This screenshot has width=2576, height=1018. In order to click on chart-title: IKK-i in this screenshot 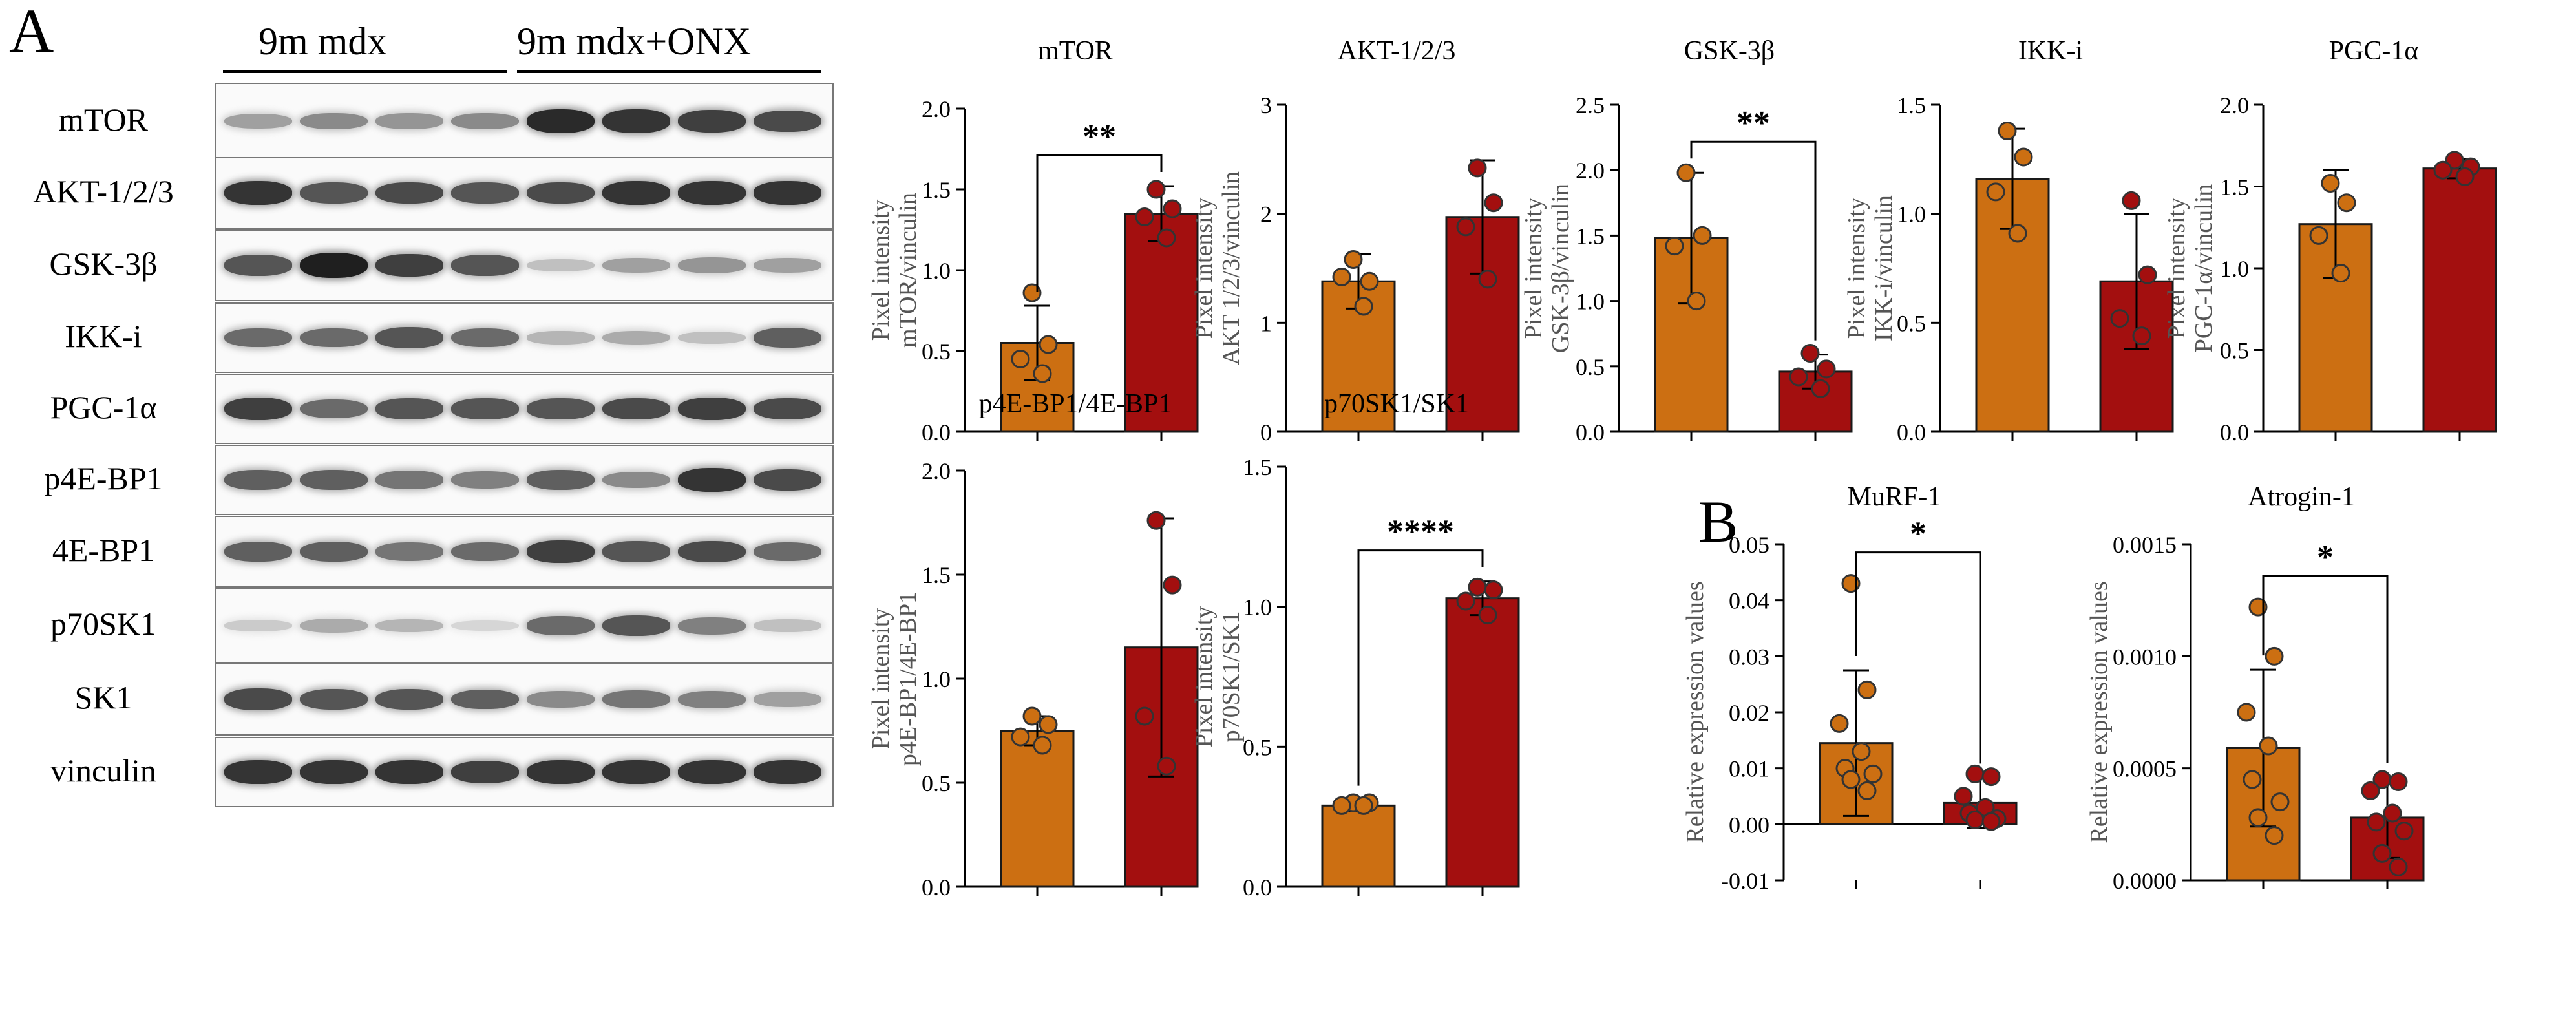, I will do `click(2050, 51)`.